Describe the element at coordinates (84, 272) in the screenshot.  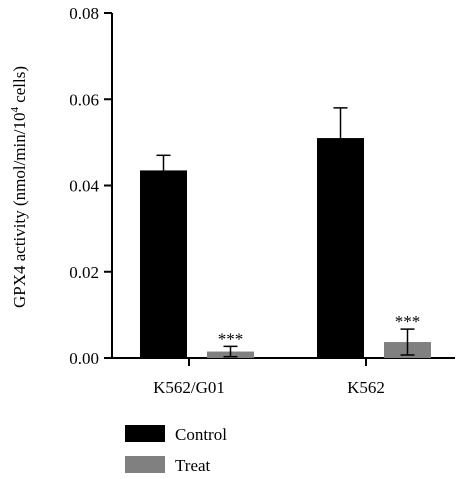
I see `y-tick-label: 0.02` at that location.